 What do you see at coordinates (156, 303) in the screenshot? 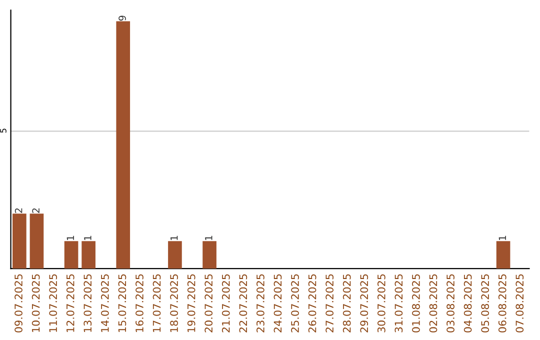
I see `x-tick-label: 17.07.2025` at bounding box center [156, 303].